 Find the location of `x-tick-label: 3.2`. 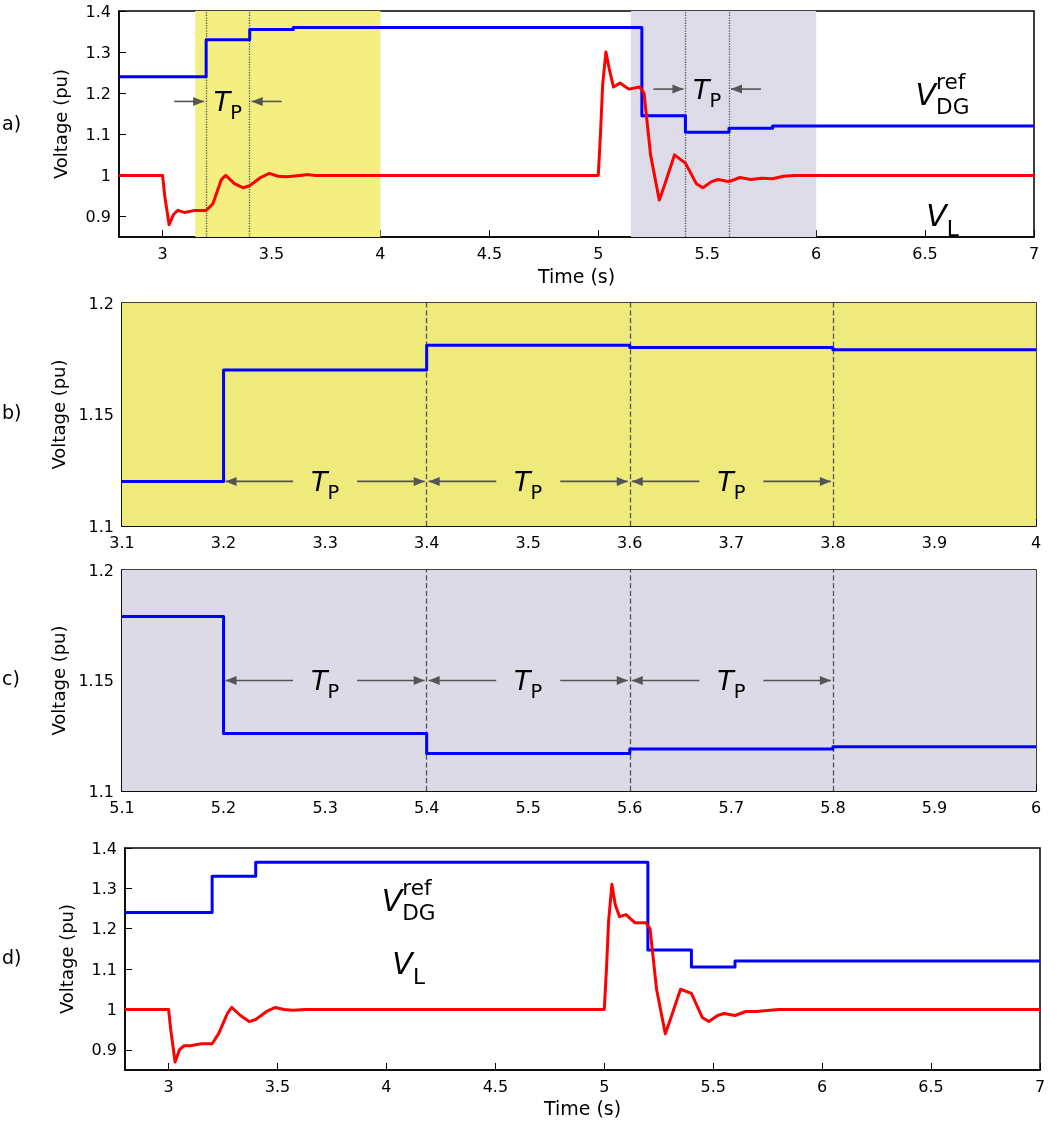

x-tick-label: 3.2 is located at coordinates (223, 542).